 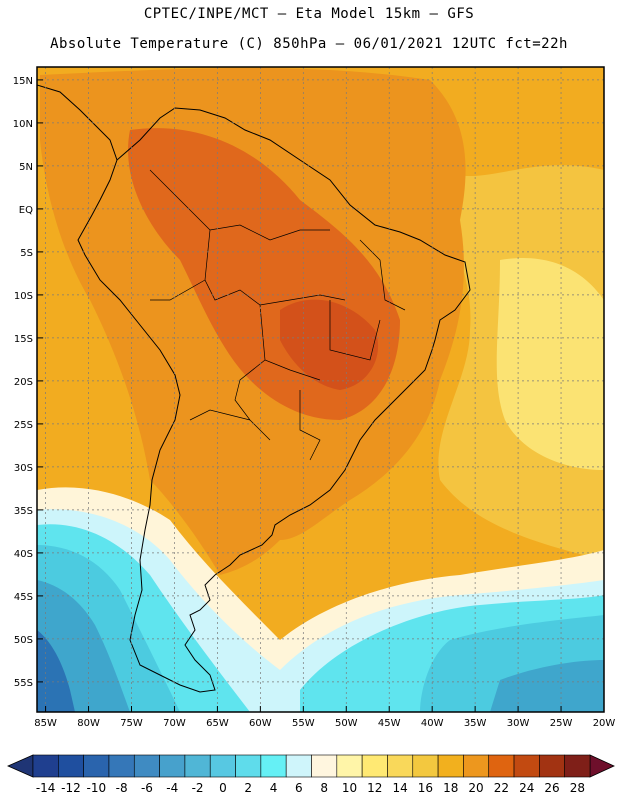 What do you see at coordinates (23, 554) in the screenshot?
I see `lat-label: 40S` at bounding box center [23, 554].